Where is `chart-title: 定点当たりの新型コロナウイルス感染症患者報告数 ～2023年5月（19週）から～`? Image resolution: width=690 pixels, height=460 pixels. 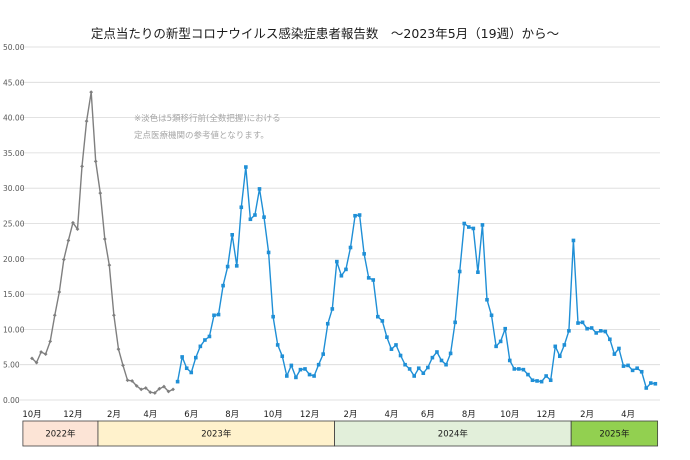
chart-title: 定点当たりの新型コロナウイルス感染症患者報告数 ～2023年5月（19週）から～ is located at coordinates (325, 33).